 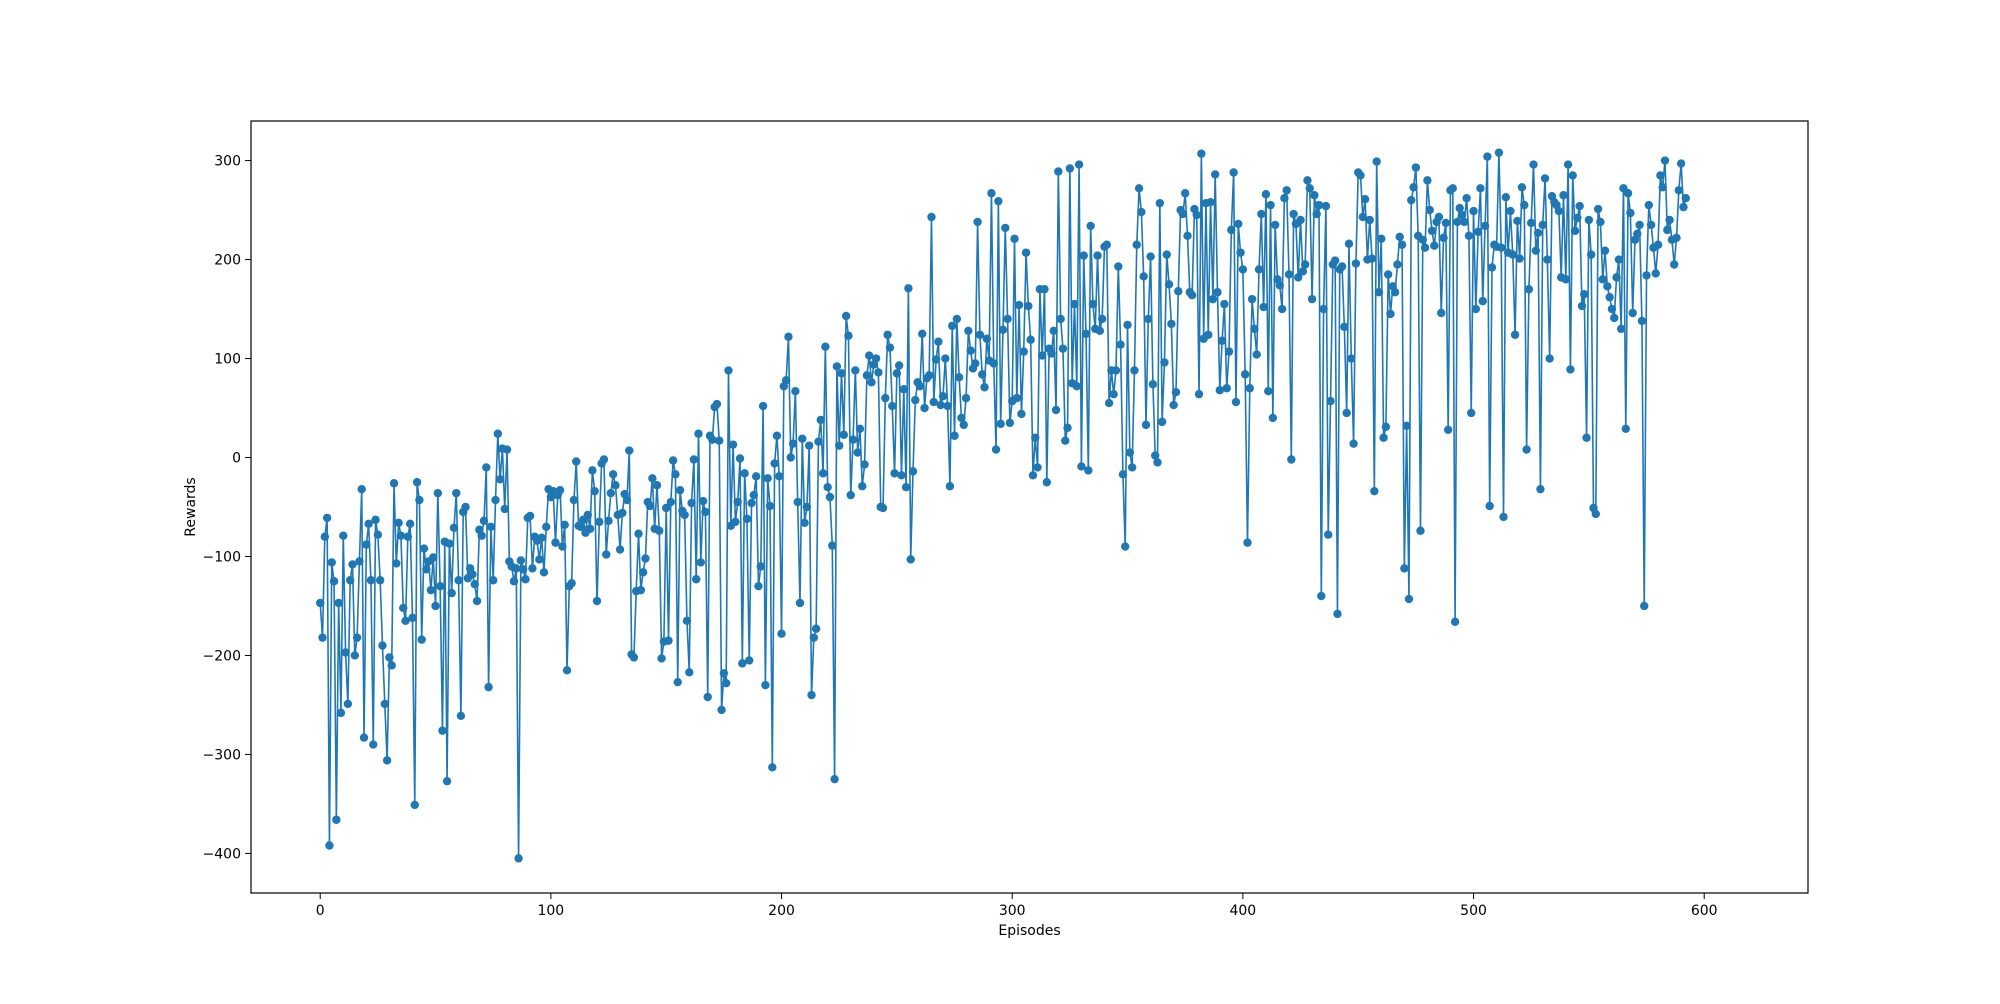 I want to click on x-tick-label: 400, so click(x=1242, y=911).